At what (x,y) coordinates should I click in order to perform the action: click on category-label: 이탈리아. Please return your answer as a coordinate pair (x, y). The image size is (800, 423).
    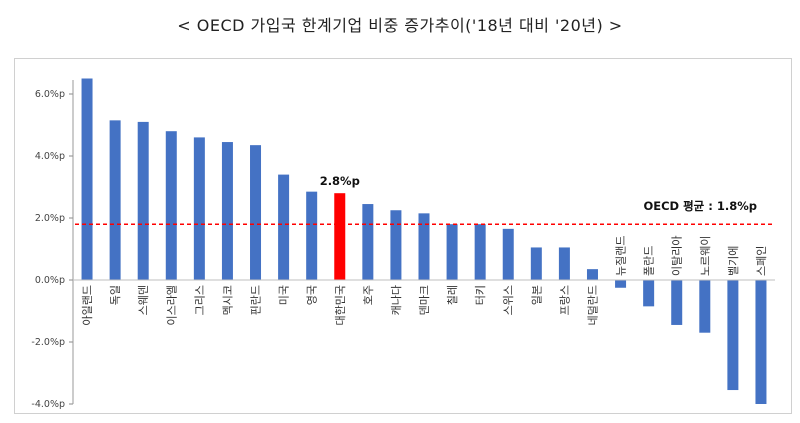
    Looking at the image, I should click on (677, 256).